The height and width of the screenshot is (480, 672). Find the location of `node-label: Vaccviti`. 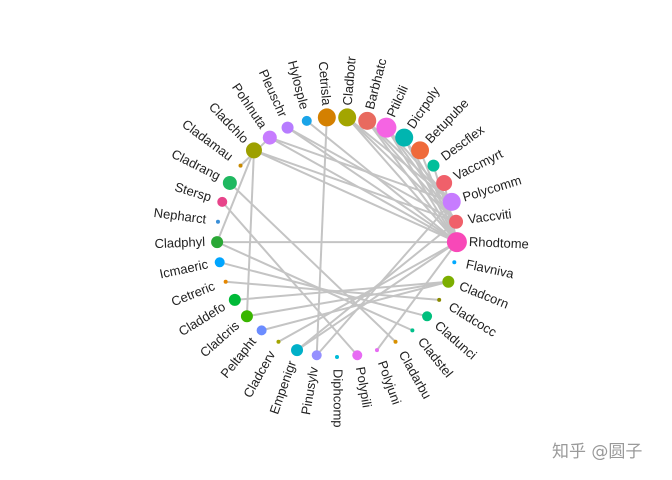

node-label: Vaccviti is located at coordinates (489, 216).